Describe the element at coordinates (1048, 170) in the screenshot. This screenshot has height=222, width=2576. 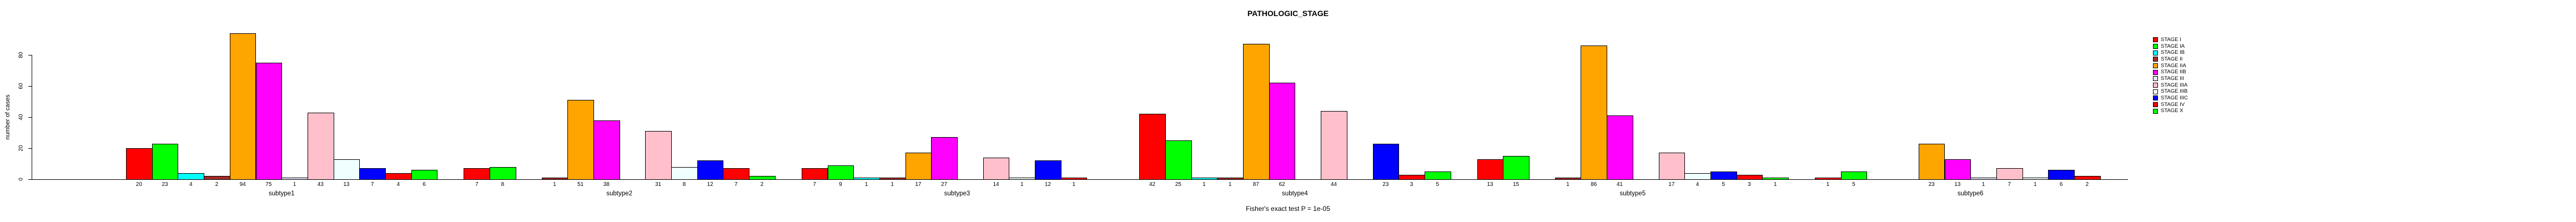
I see `bar-subtype3-stage-iiic` at that location.